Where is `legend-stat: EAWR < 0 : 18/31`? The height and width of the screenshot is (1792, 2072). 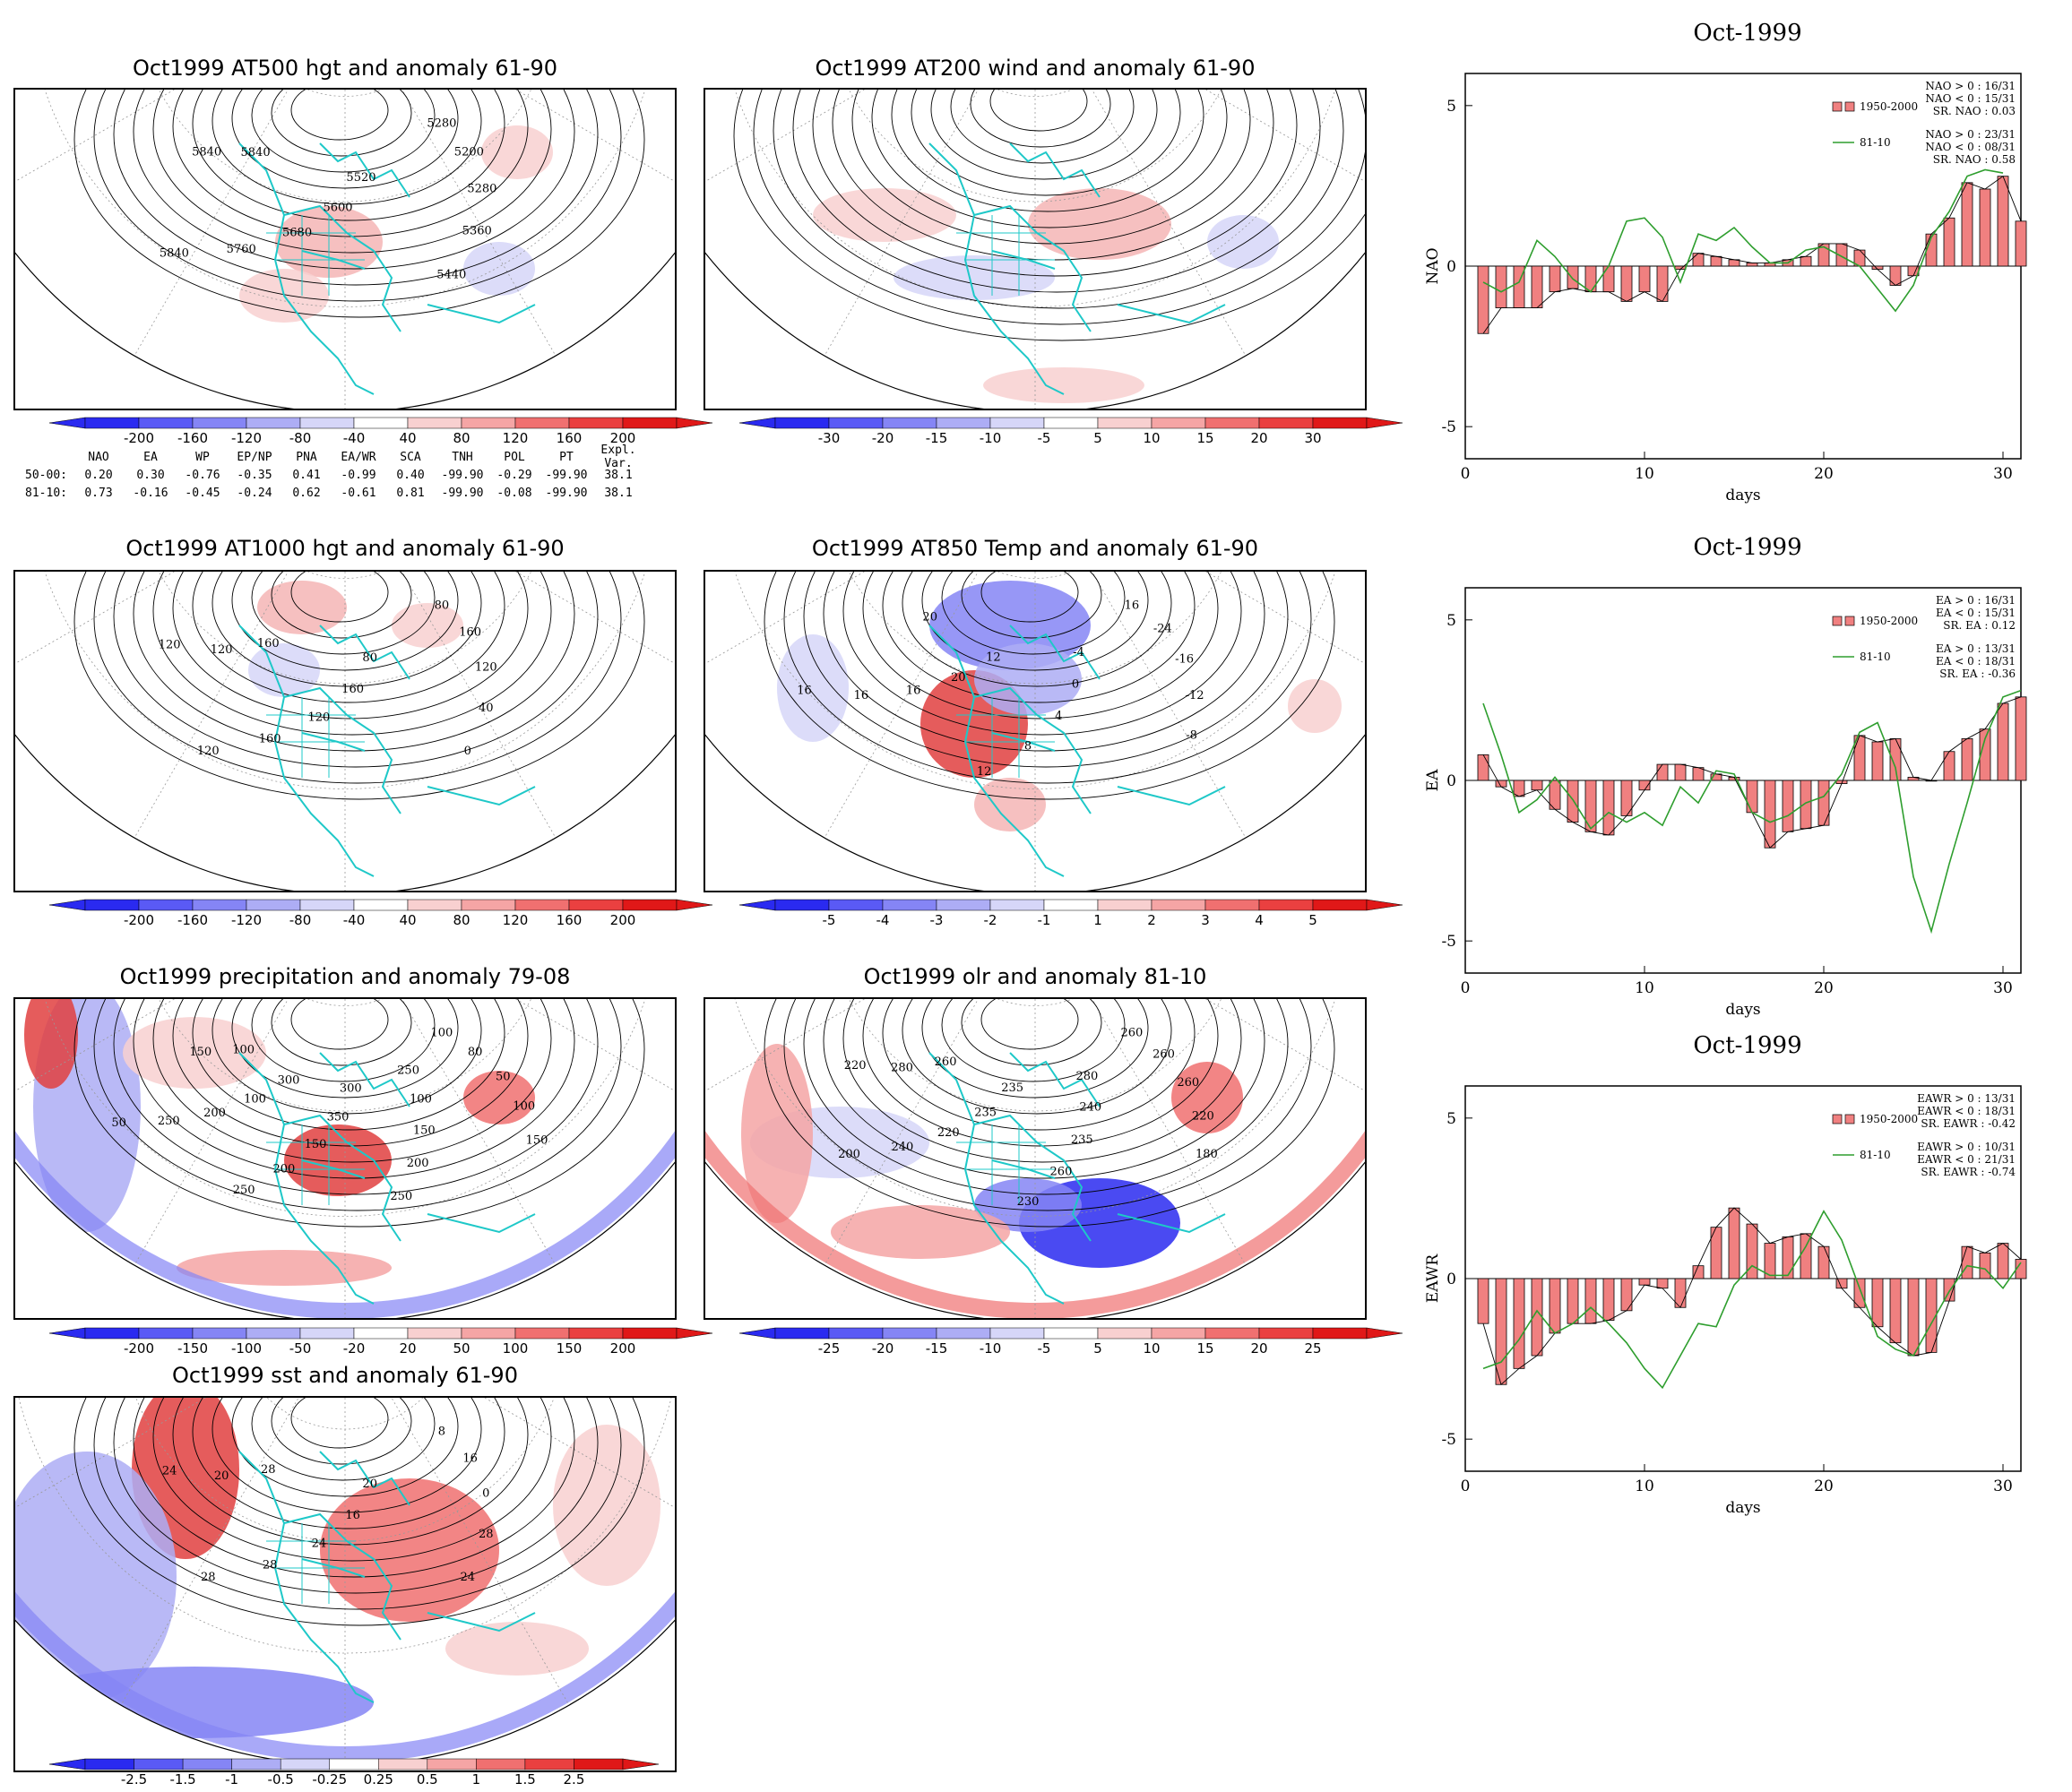 legend-stat: EAWR < 0 : 18/31 is located at coordinates (1966, 1111).